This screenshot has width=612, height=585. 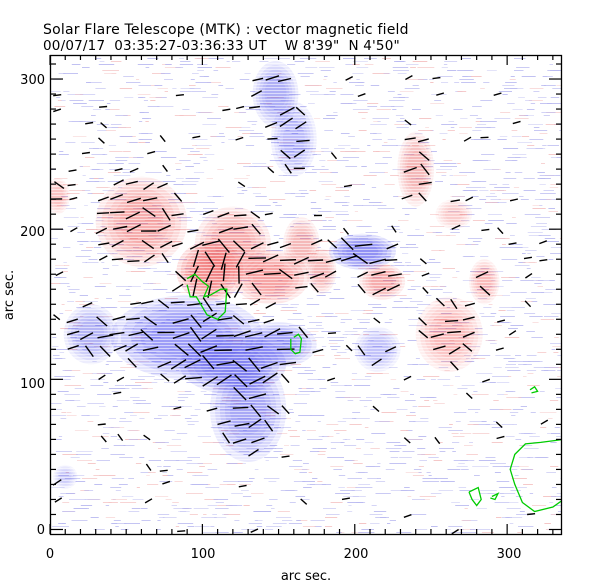 What do you see at coordinates (50, 554) in the screenshot?
I see `x-tick-label-0: 0` at bounding box center [50, 554].